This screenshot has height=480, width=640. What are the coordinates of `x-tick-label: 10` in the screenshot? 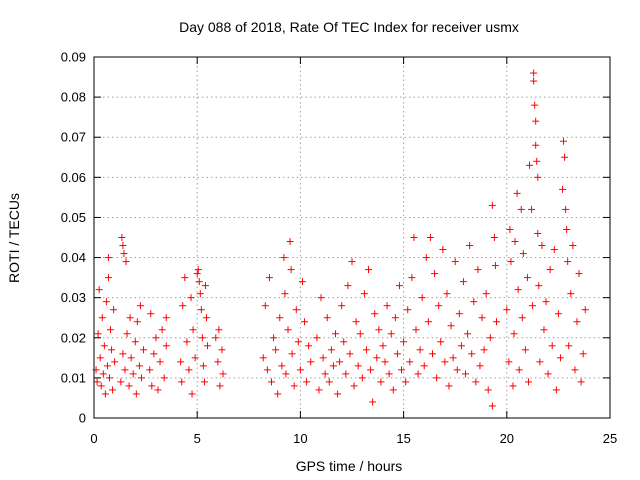 It's located at (300, 438).